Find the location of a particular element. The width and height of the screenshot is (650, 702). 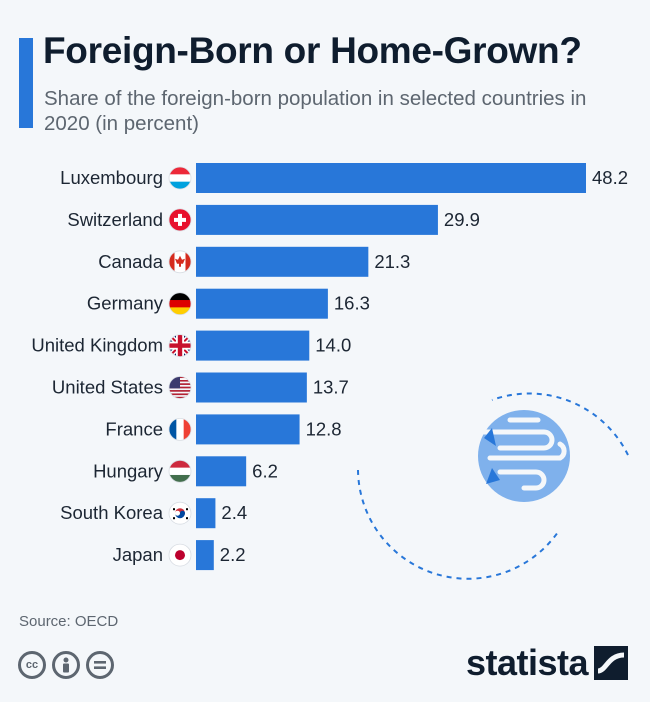

bar-row: Japan 2.2 is located at coordinates (179, 555).